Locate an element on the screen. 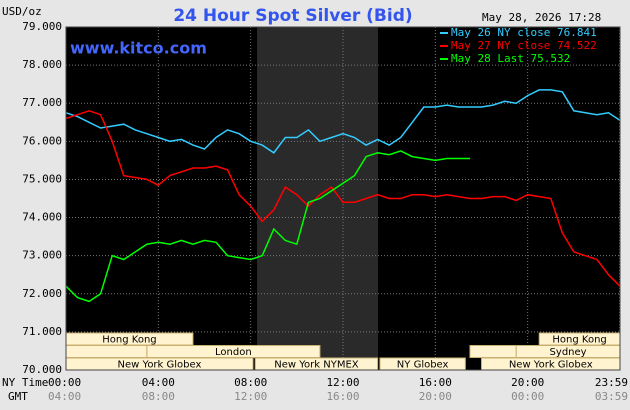 The width and height of the screenshot is (630, 410). y-tick-label: 79.000 is located at coordinates (42, 26).